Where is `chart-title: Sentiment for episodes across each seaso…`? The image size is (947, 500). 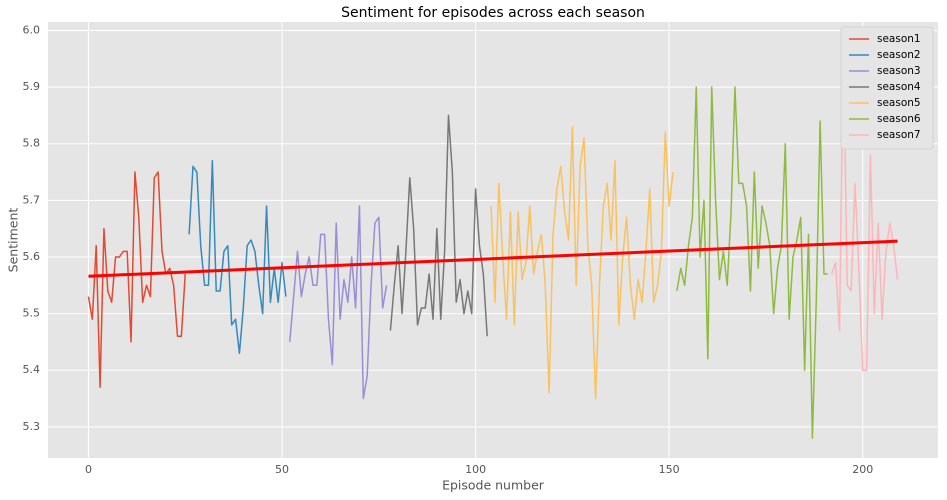 chart-title: Sentiment for episodes across each seaso… is located at coordinates (493, 13).